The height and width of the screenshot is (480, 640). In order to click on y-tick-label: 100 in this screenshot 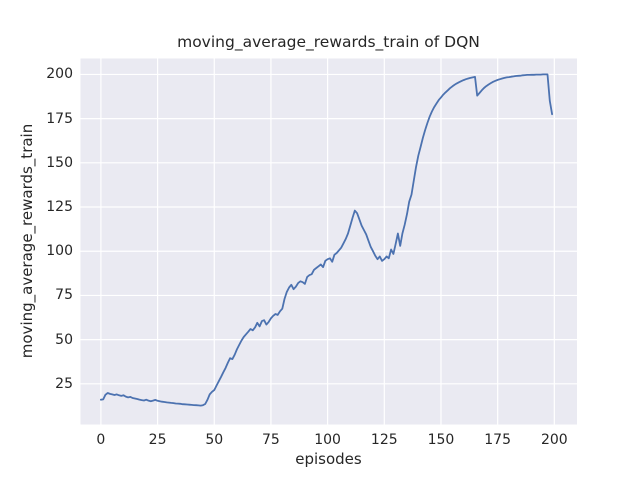, I will do `click(59, 251)`.